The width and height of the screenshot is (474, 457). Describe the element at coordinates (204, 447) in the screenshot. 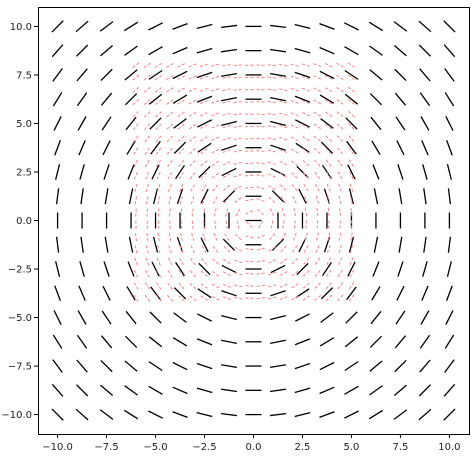

I see `x-tick-label: −2.5` at that location.